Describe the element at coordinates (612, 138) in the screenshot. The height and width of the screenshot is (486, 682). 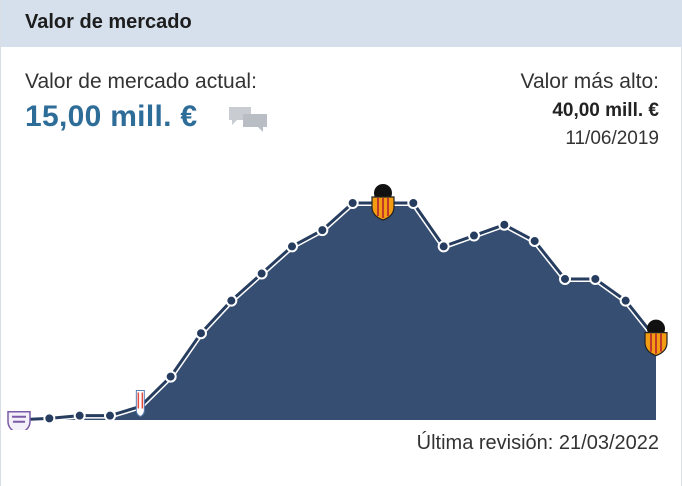
I see `highest-value-date: 11/06/2019` at that location.